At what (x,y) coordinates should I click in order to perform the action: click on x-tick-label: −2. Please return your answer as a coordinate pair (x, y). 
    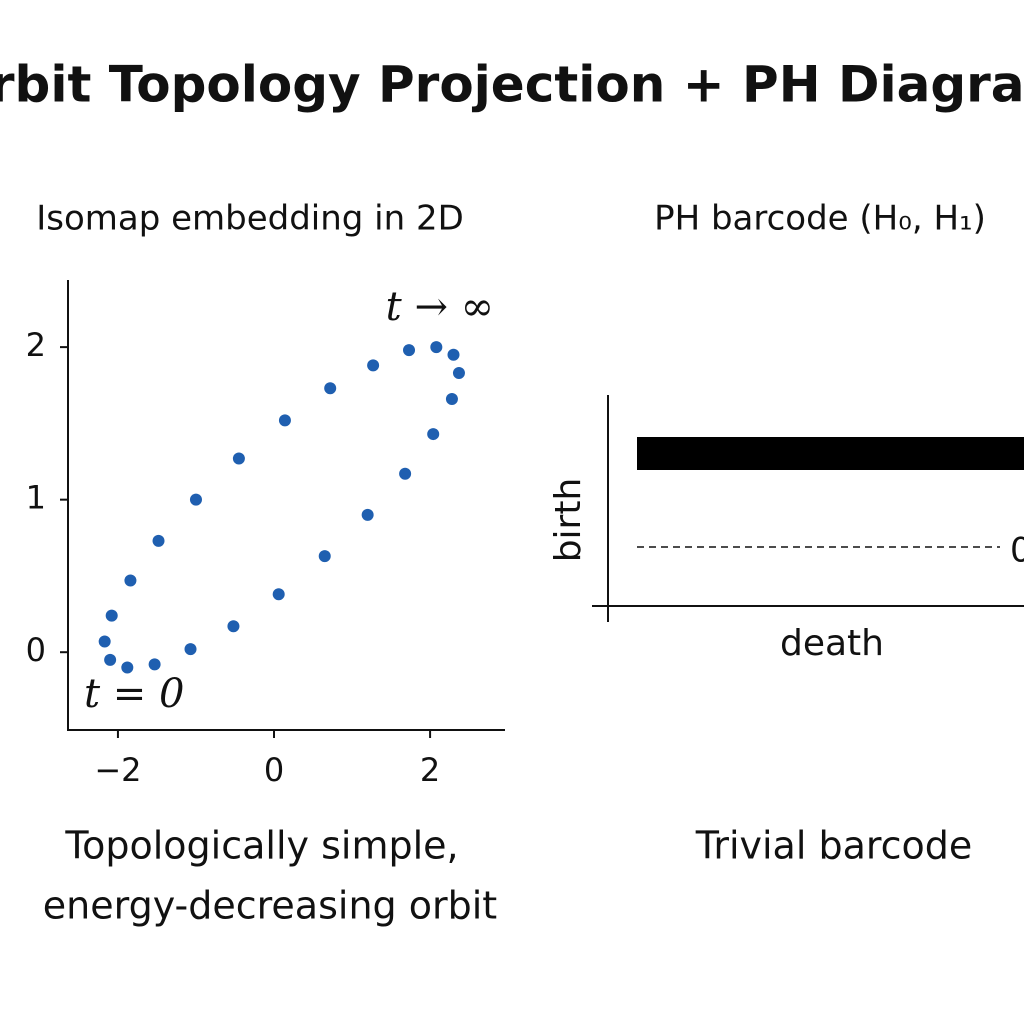
    Looking at the image, I should click on (117, 770).